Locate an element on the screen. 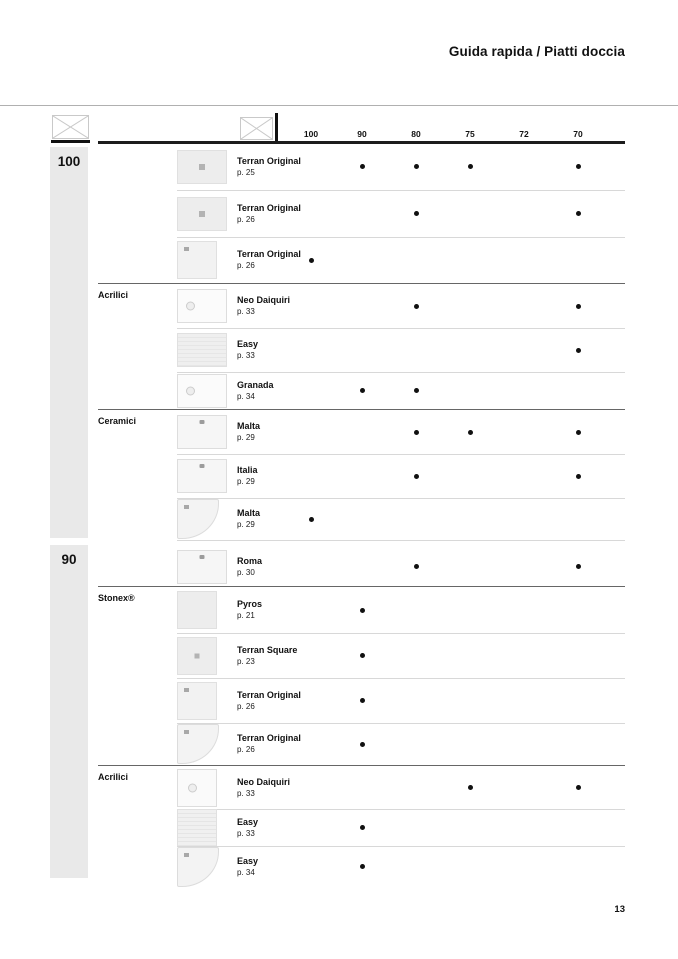  product-name: Terran Original is located at coordinates (269, 738).